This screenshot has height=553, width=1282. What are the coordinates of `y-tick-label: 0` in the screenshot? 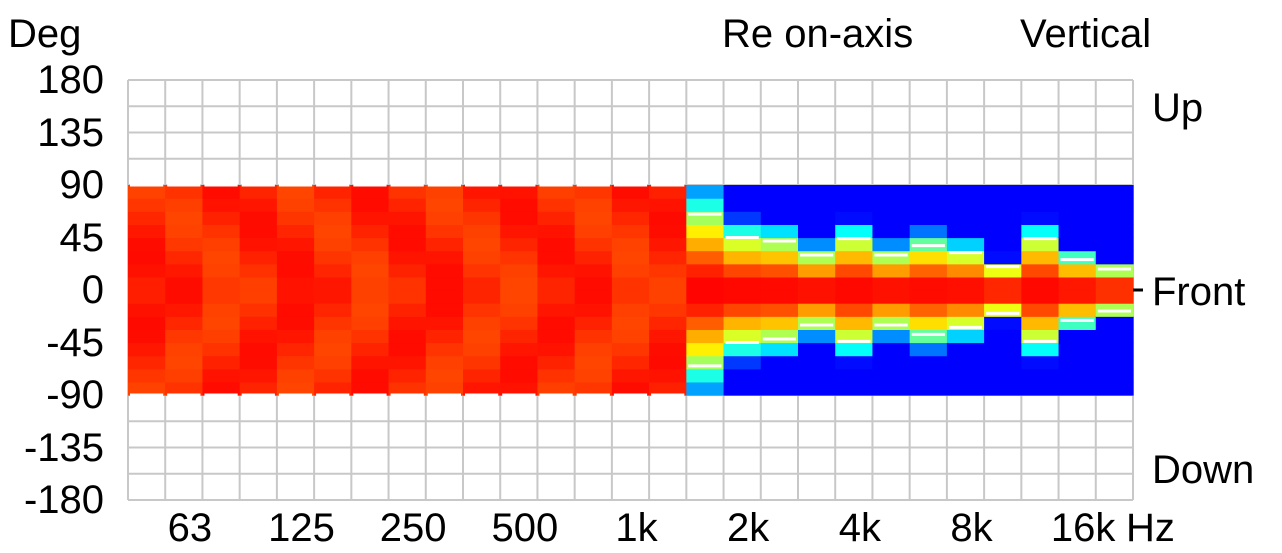 It's located at (92, 290).